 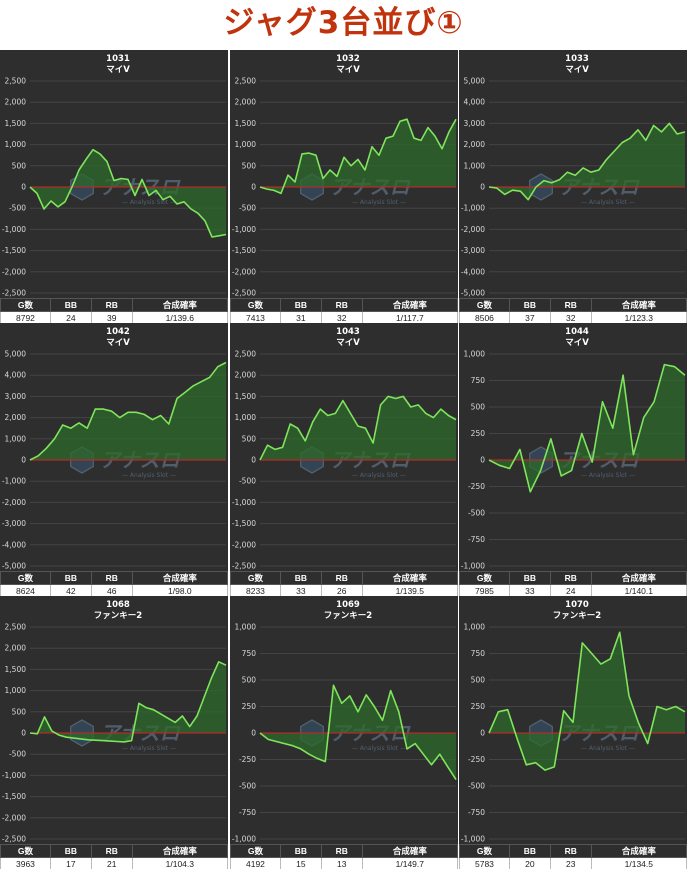 What do you see at coordinates (573, 590) in the screenshot?
I see `stats-value-row: 7985 33 24 1/140.1` at bounding box center [573, 590].